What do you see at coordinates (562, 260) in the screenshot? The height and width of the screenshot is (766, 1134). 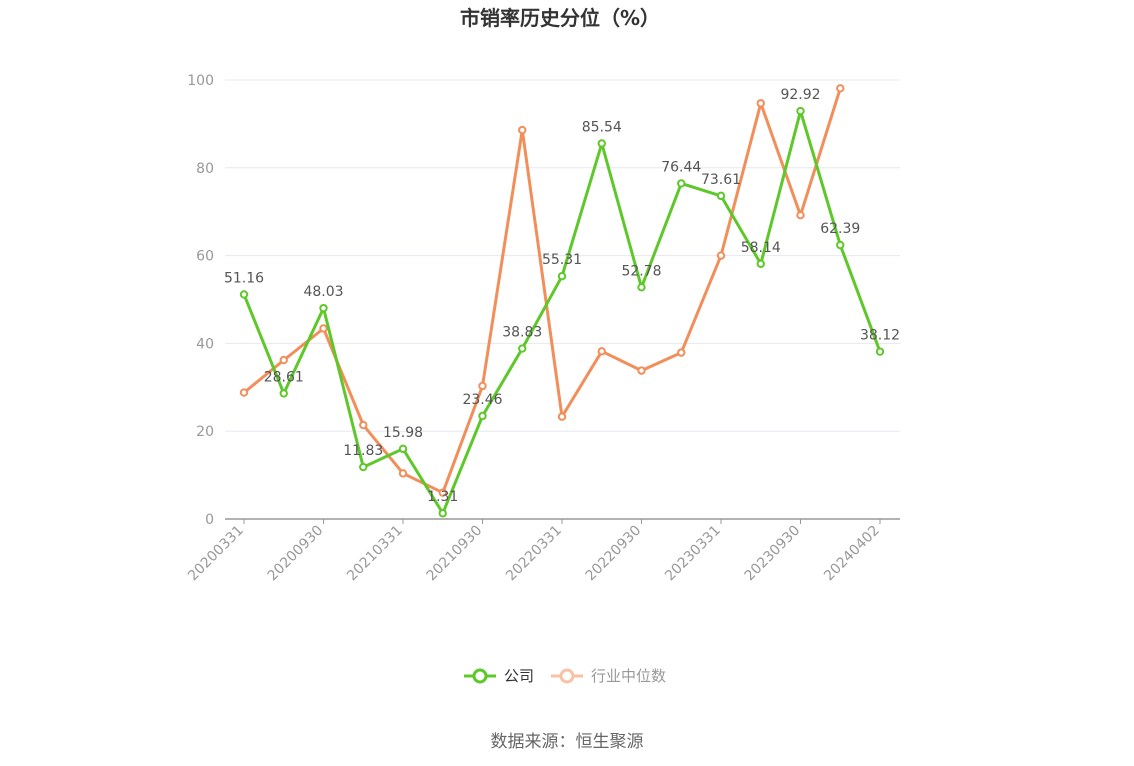 I see `data-label: 55.31` at bounding box center [562, 260].